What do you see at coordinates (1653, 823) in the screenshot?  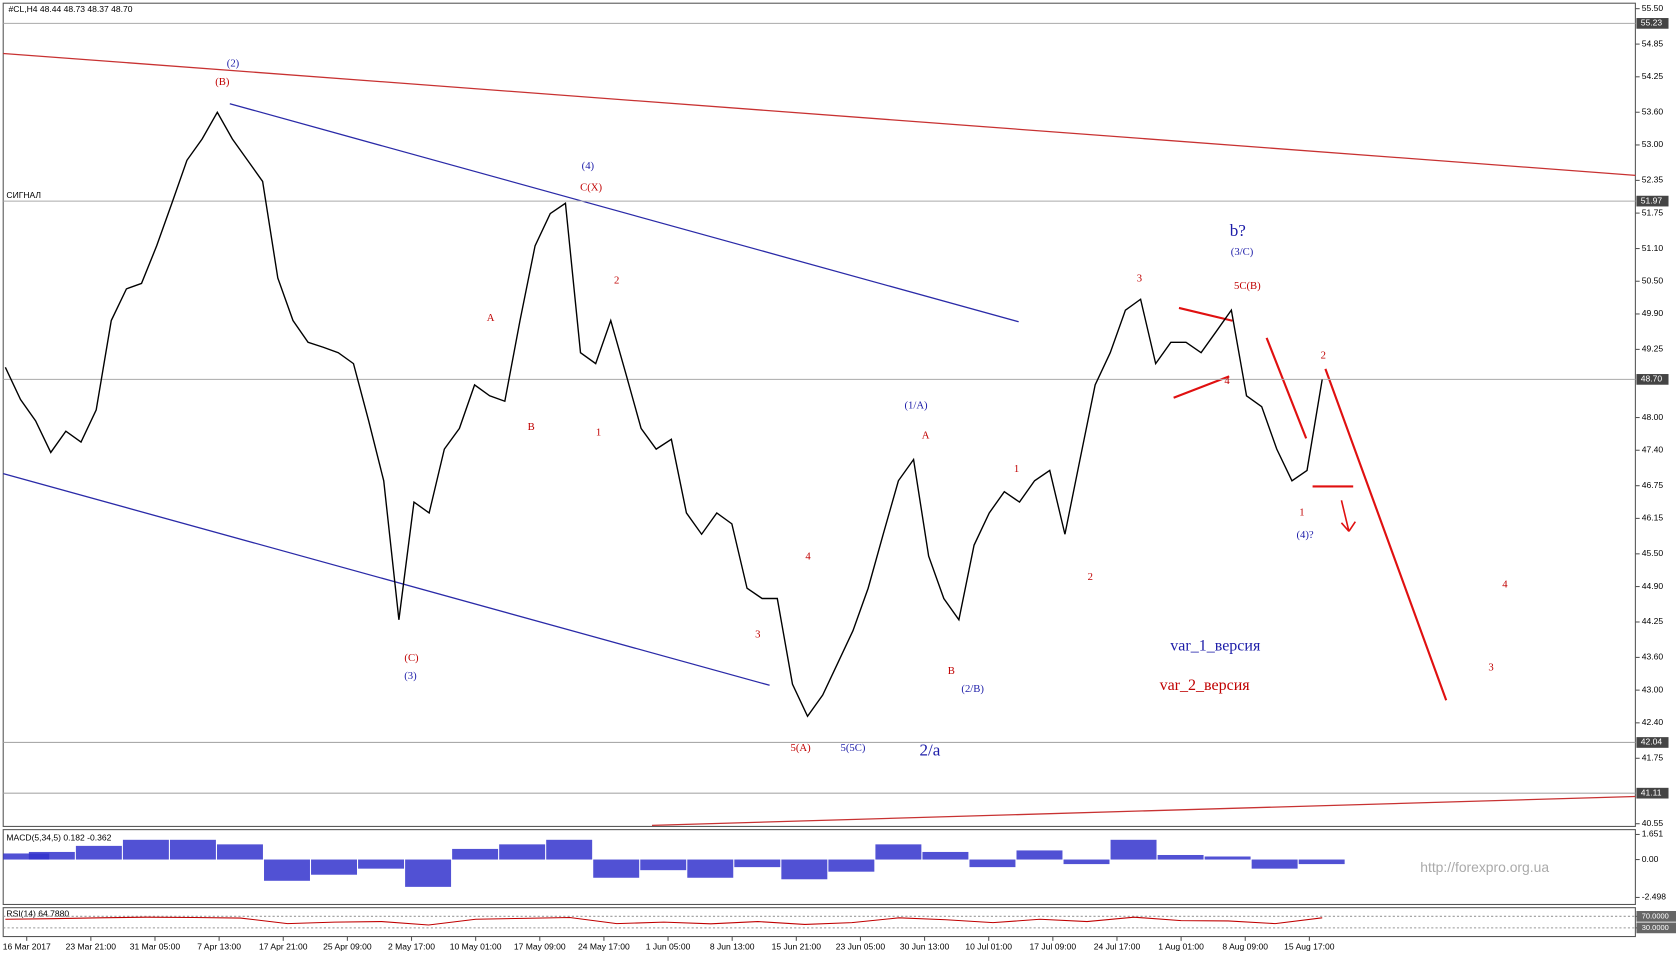 I see `y-tick-label: 40.55` at bounding box center [1653, 823].